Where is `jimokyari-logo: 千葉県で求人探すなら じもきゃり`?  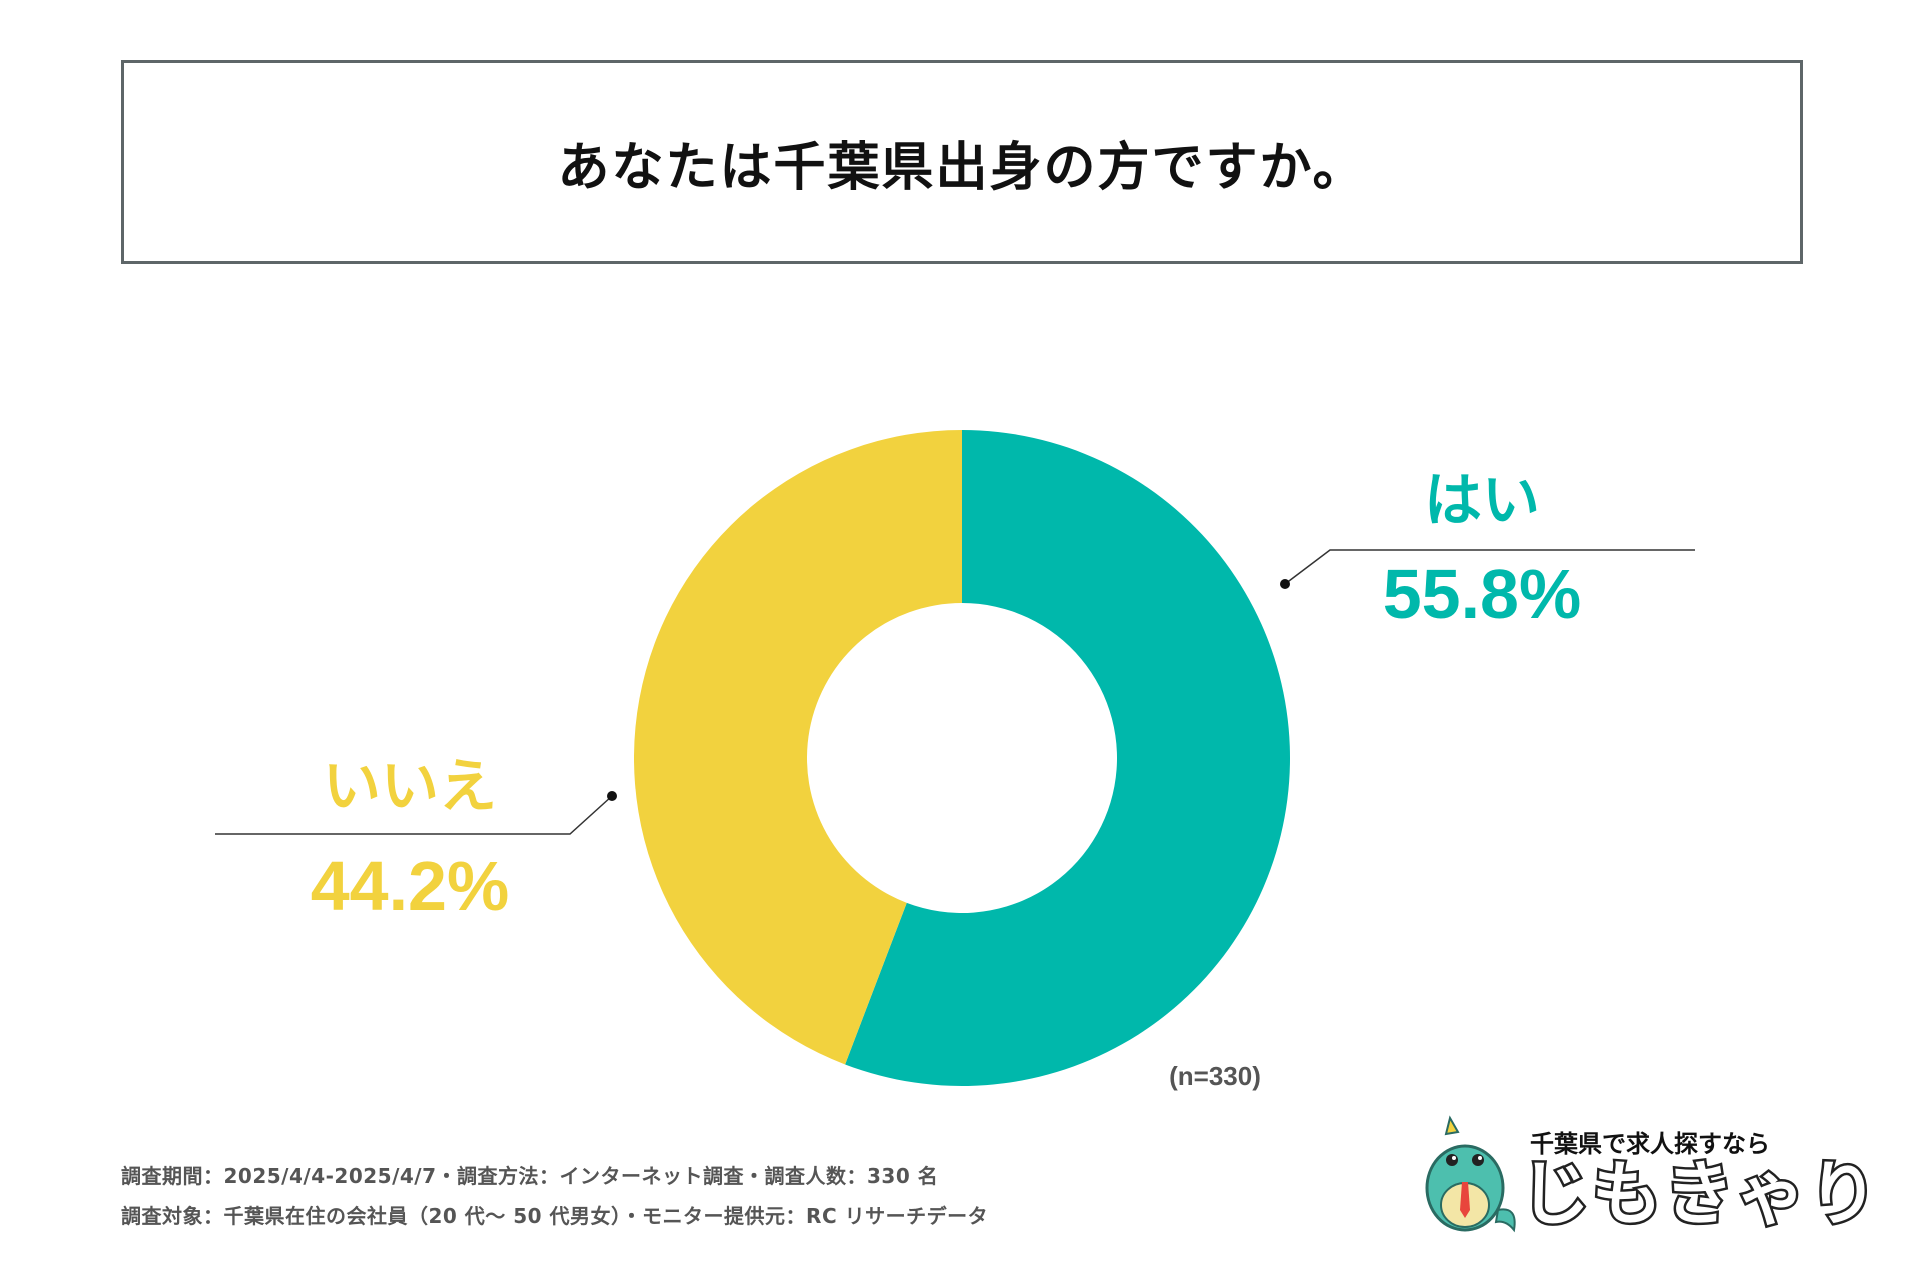 jimokyari-logo: 千葉県で求人探すなら じもきゃり is located at coordinates (1645, 1175).